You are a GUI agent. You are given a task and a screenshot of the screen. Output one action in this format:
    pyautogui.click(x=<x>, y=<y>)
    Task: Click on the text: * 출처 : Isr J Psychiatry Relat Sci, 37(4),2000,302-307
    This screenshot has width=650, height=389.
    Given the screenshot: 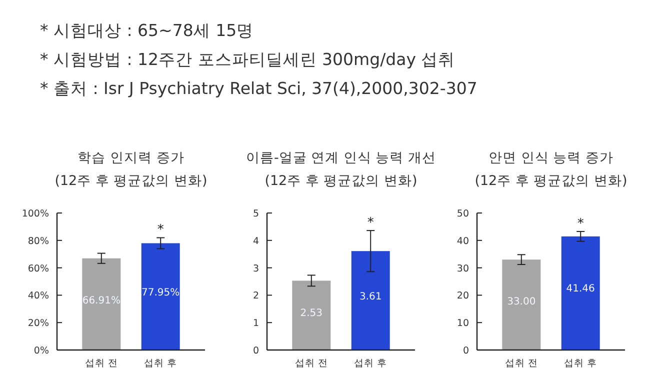 What is the action you would take?
    pyautogui.click(x=259, y=88)
    